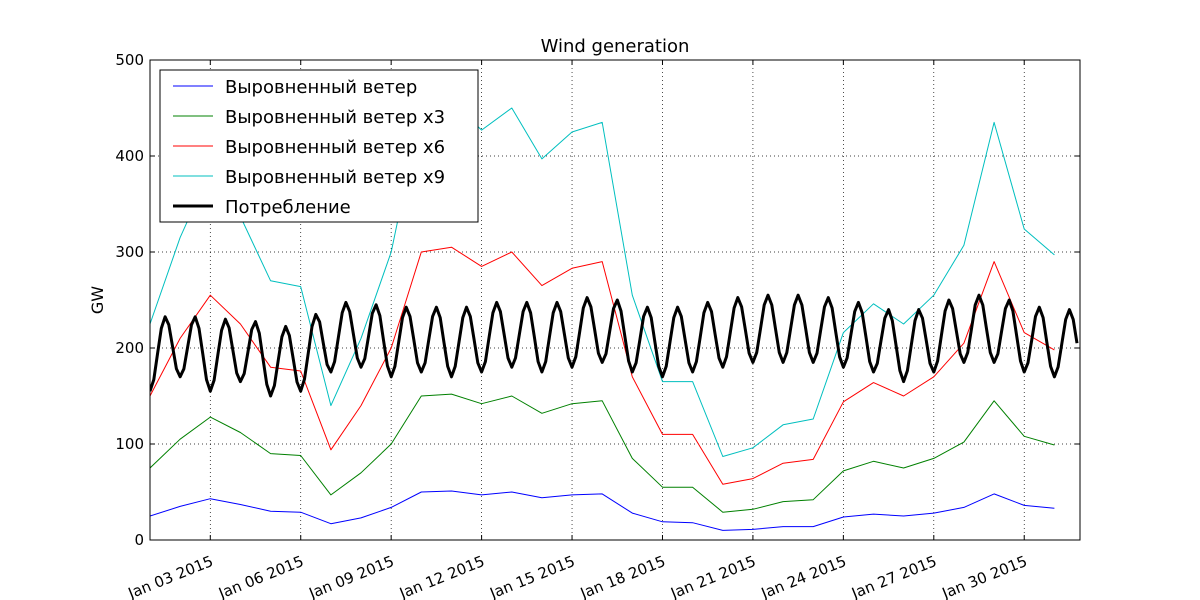 The image size is (1200, 600). What do you see at coordinates (335, 177) in the screenshot?
I see `legend-label: Выровненный ветер x9` at bounding box center [335, 177].